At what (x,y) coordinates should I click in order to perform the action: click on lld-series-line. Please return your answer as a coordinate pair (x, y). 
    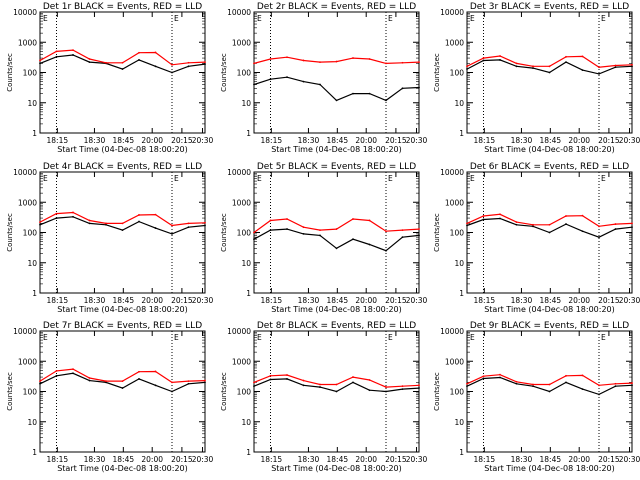
    Looking at the image, I should click on (336, 225).